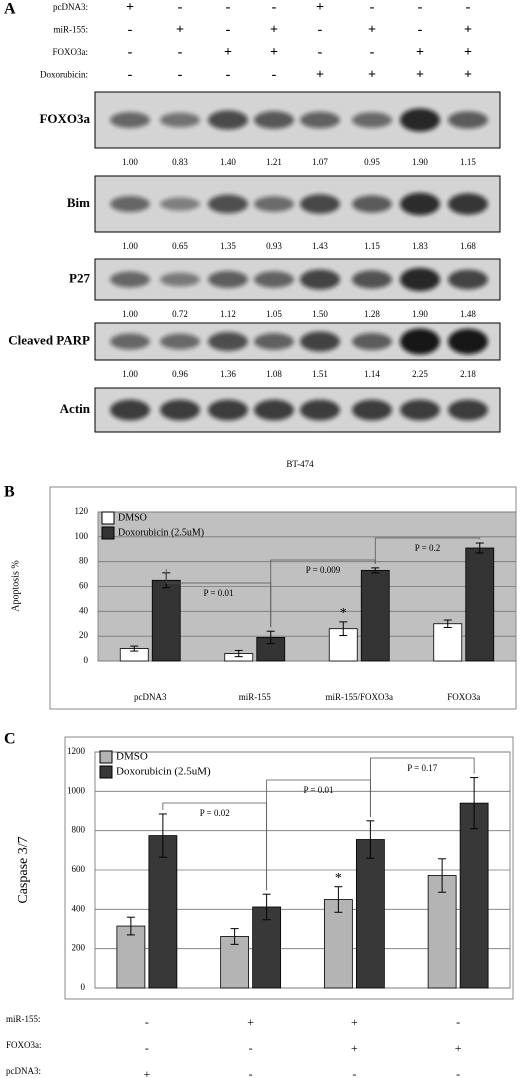 The width and height of the screenshot is (520, 1078). Describe the element at coordinates (84, 610) in the screenshot. I see `y-tick-label: 40` at that location.